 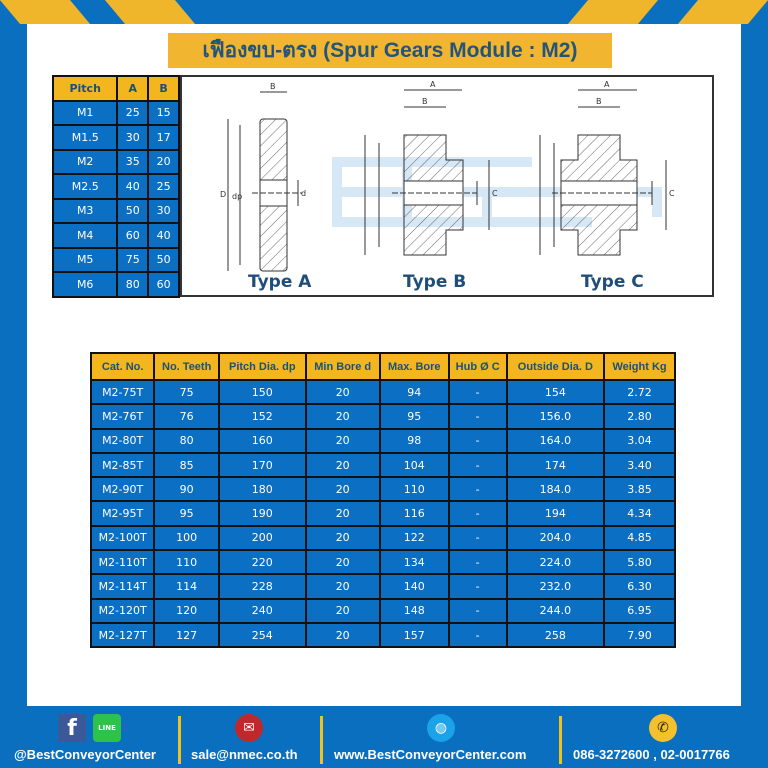 What do you see at coordinates (262, 416) in the screenshot?
I see `table-cell: 152` at bounding box center [262, 416].